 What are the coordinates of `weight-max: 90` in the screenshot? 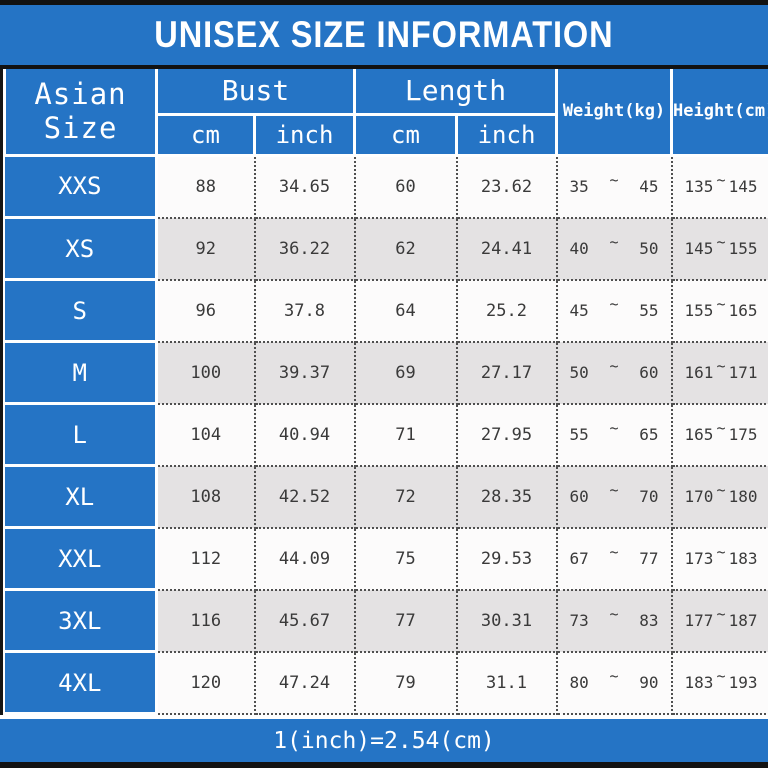 It's located at (649, 683).